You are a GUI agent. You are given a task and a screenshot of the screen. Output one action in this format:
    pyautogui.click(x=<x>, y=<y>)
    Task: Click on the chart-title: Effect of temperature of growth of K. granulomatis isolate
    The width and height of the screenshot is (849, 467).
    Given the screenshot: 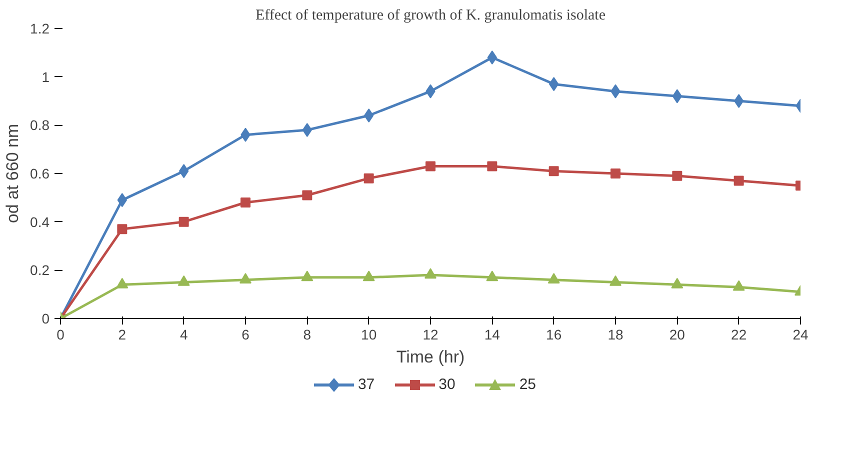 What is the action you would take?
    pyautogui.click(x=430, y=16)
    